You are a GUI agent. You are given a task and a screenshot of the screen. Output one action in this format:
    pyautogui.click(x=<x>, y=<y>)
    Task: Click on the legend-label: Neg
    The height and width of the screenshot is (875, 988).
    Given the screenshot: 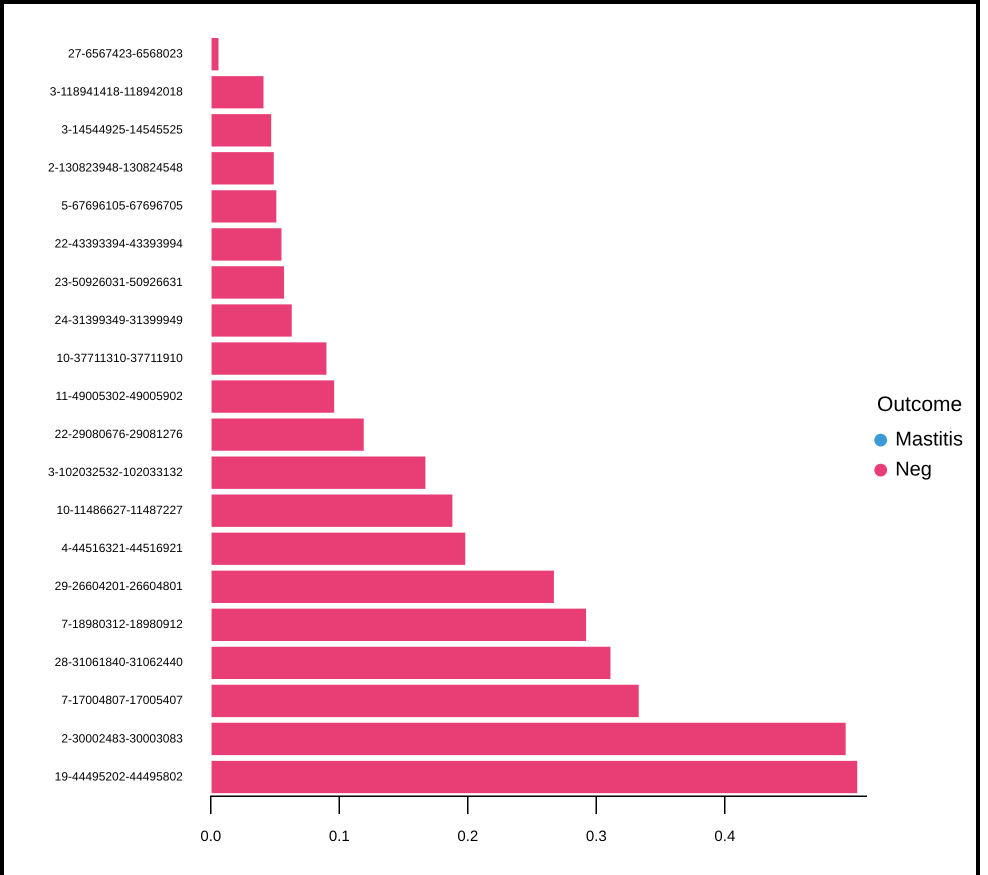 What is the action you would take?
    pyautogui.click(x=913, y=469)
    